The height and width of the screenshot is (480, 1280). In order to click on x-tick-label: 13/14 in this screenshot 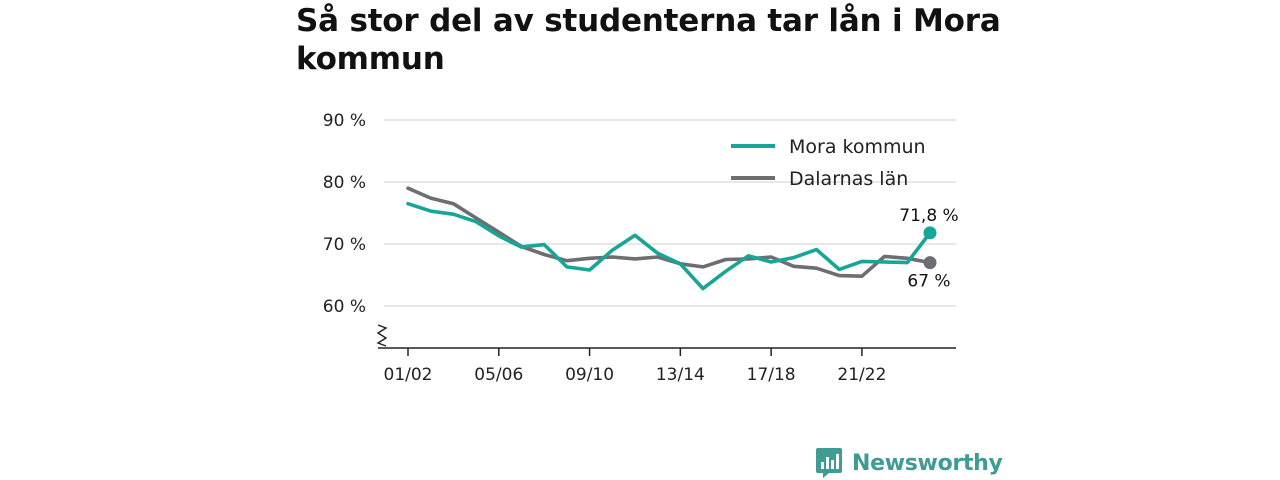, I will do `click(680, 375)`.